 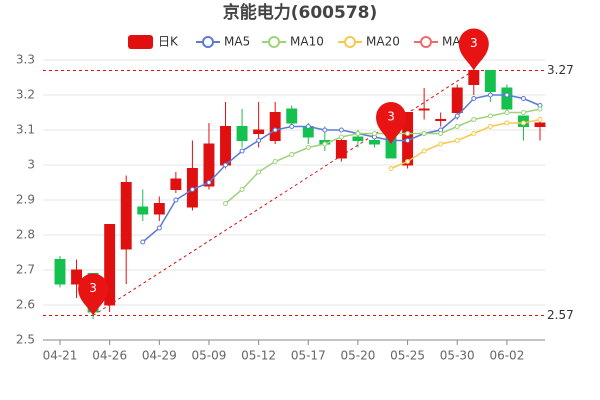 I want to click on y-tick-label: 2.6, so click(x=25, y=305).